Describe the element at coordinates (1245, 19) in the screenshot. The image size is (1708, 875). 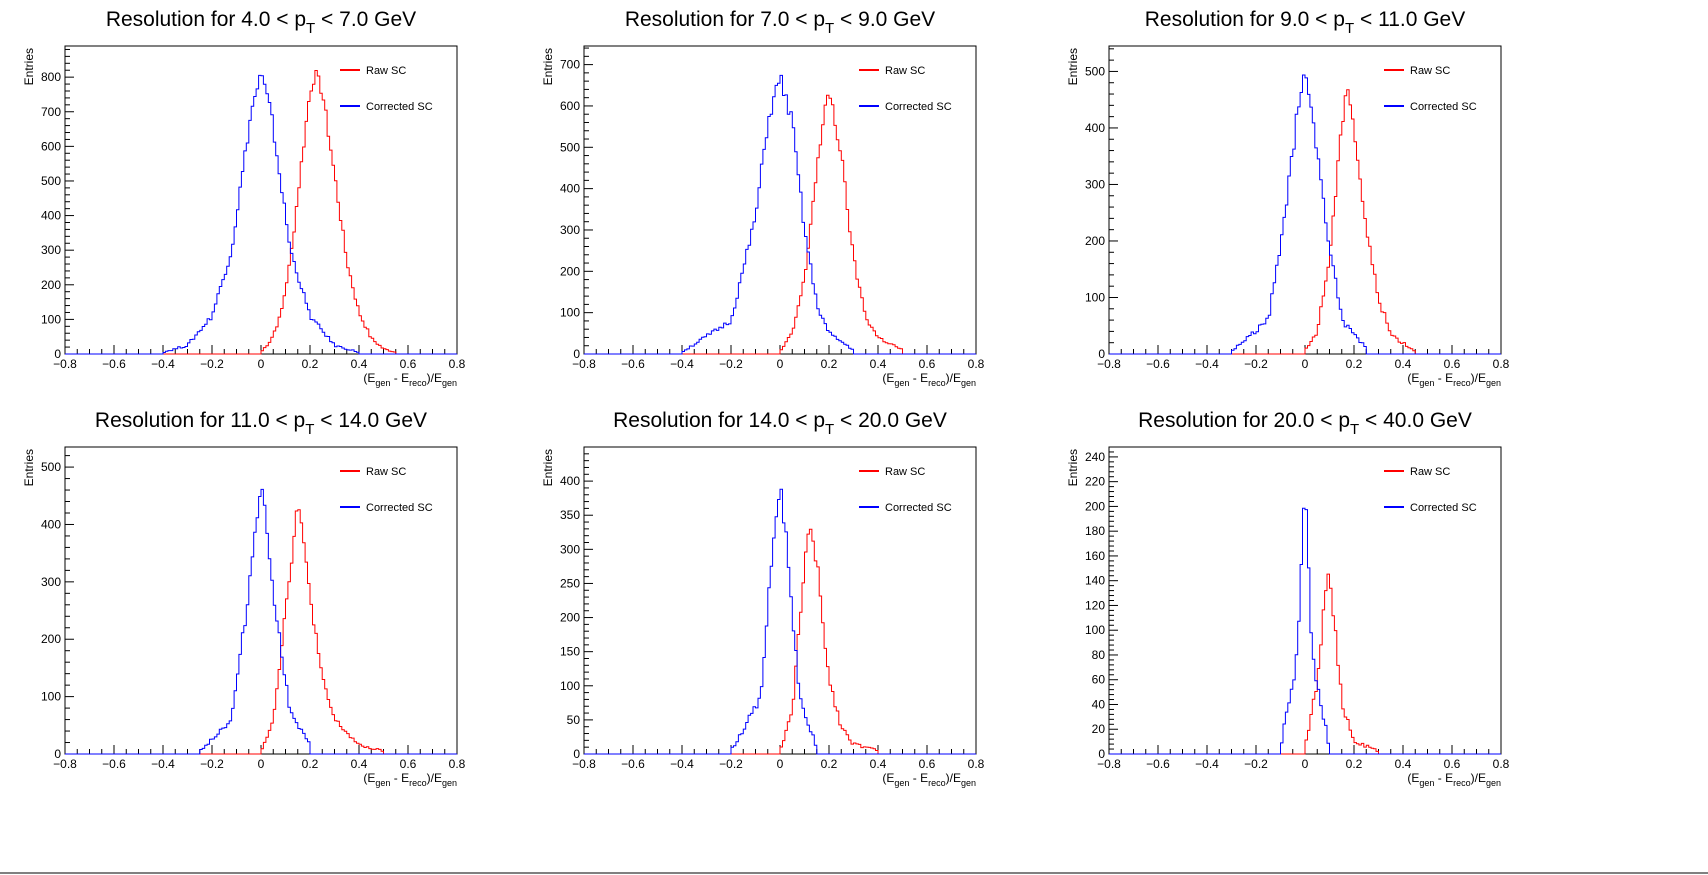
I see `panel-title-prefix: Resolution for 9.0 < p` at that location.